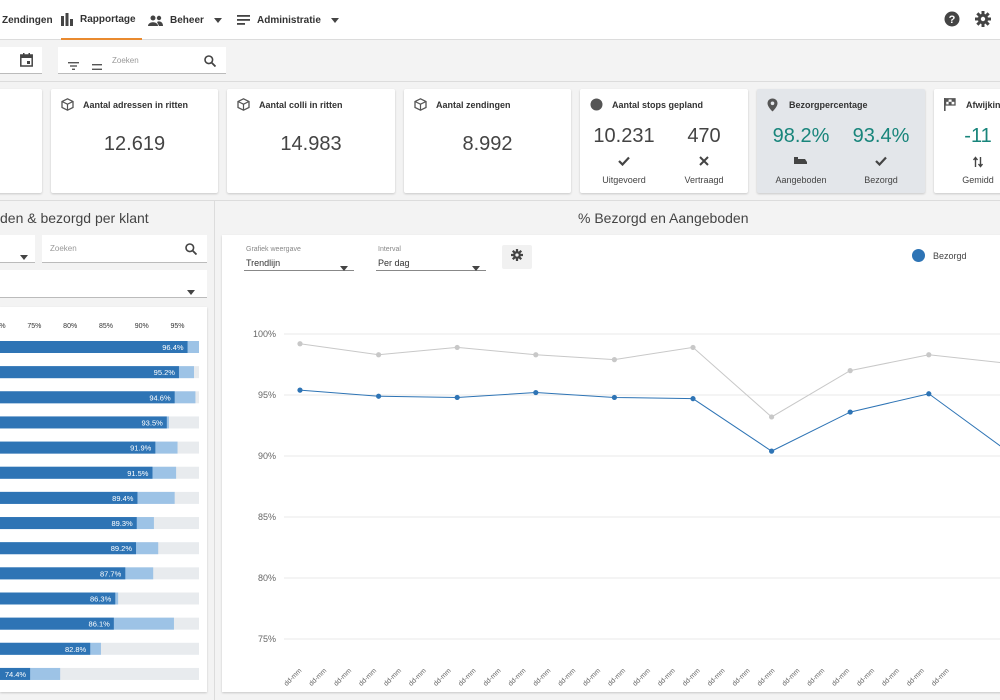 This screenshot has height=700, width=1000. I want to click on kpi-sub-uitgevoerd: 10.231 Uitgevoerd, so click(624, 155).